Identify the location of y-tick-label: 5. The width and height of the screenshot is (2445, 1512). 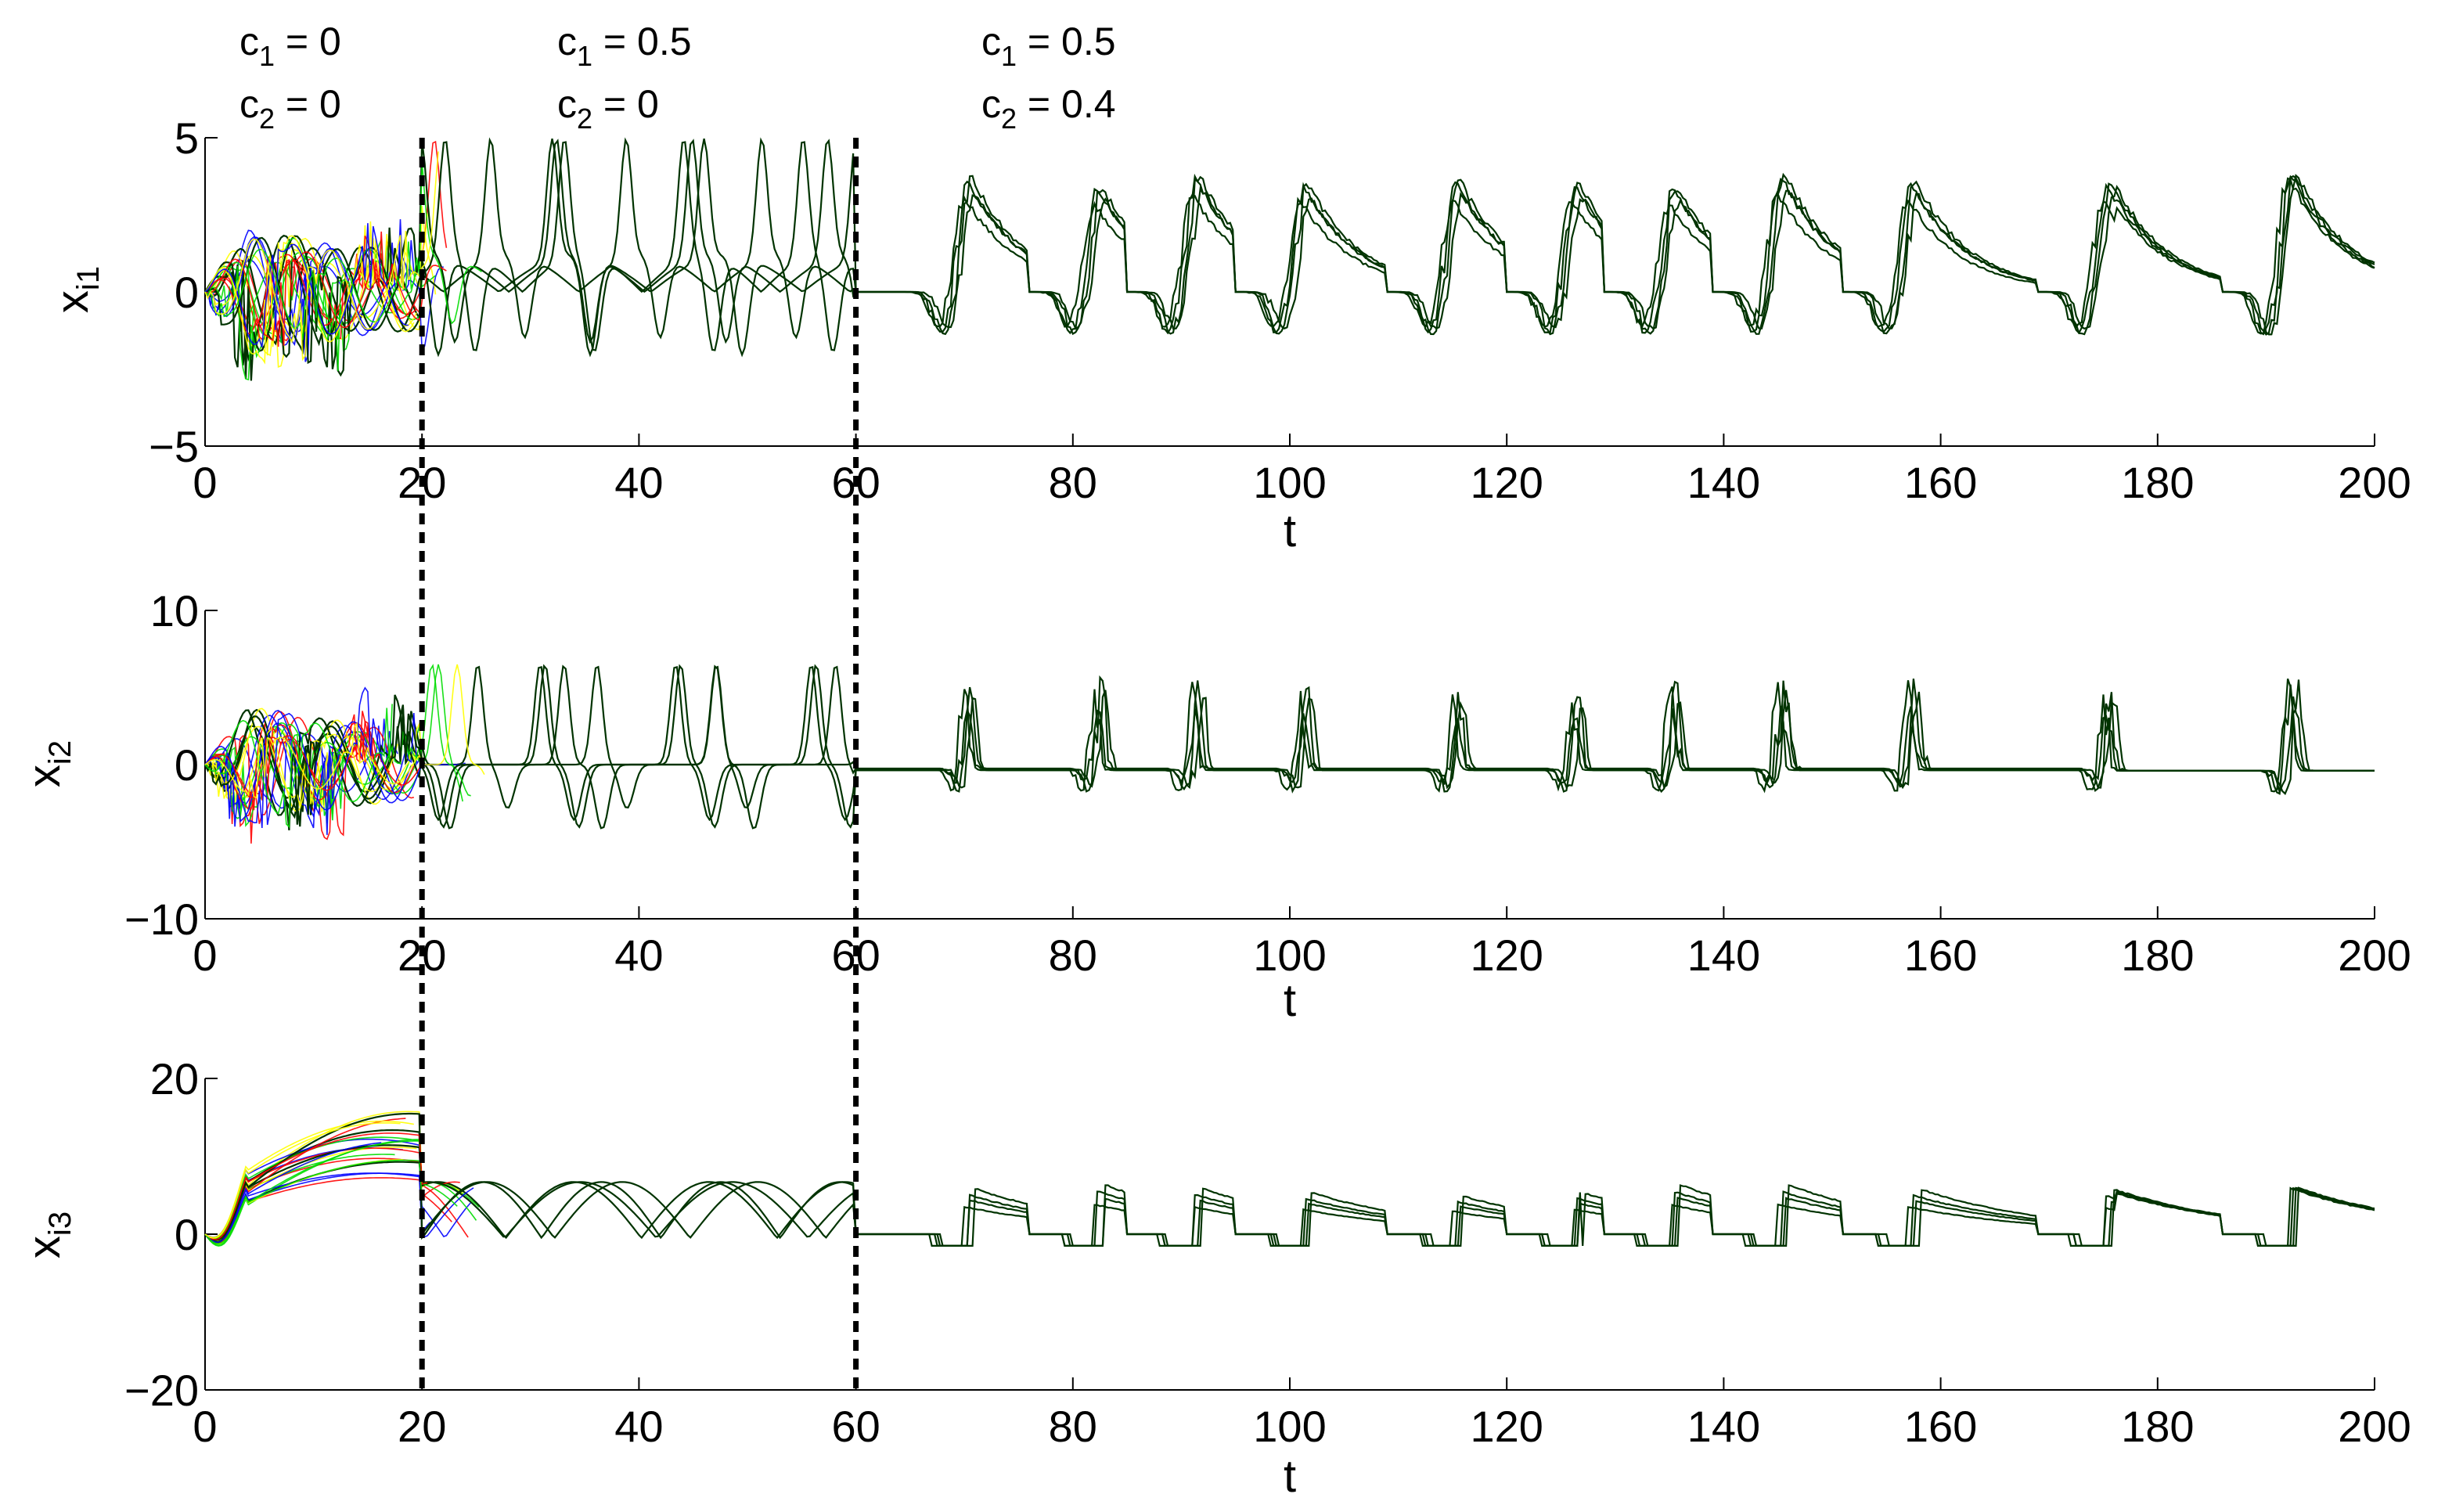
(187, 138).